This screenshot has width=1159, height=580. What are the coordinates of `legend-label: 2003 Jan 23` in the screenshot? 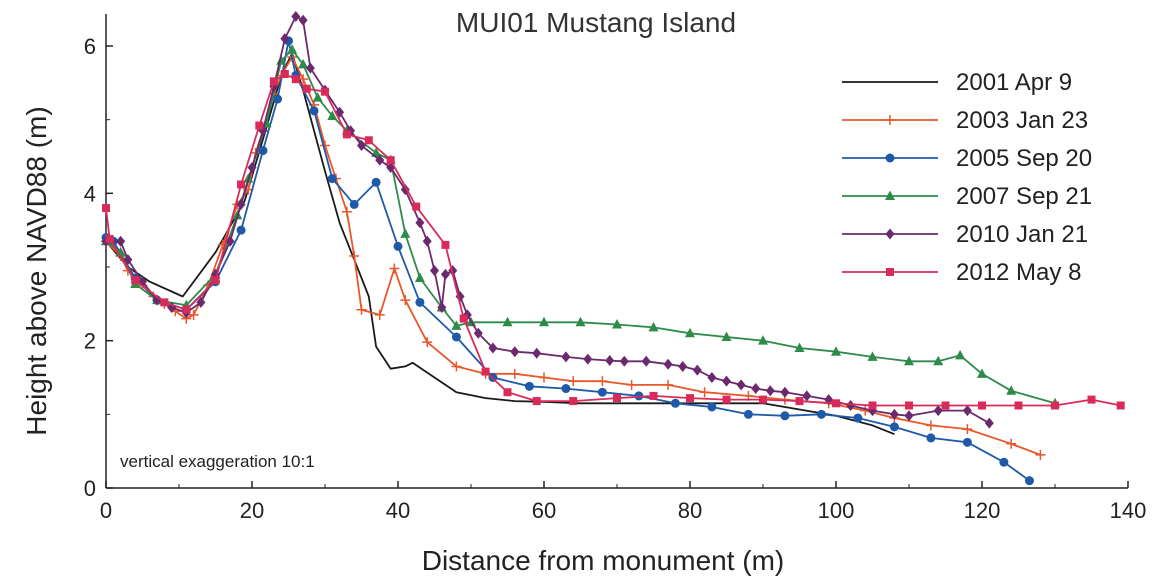 It's located at (1022, 120).